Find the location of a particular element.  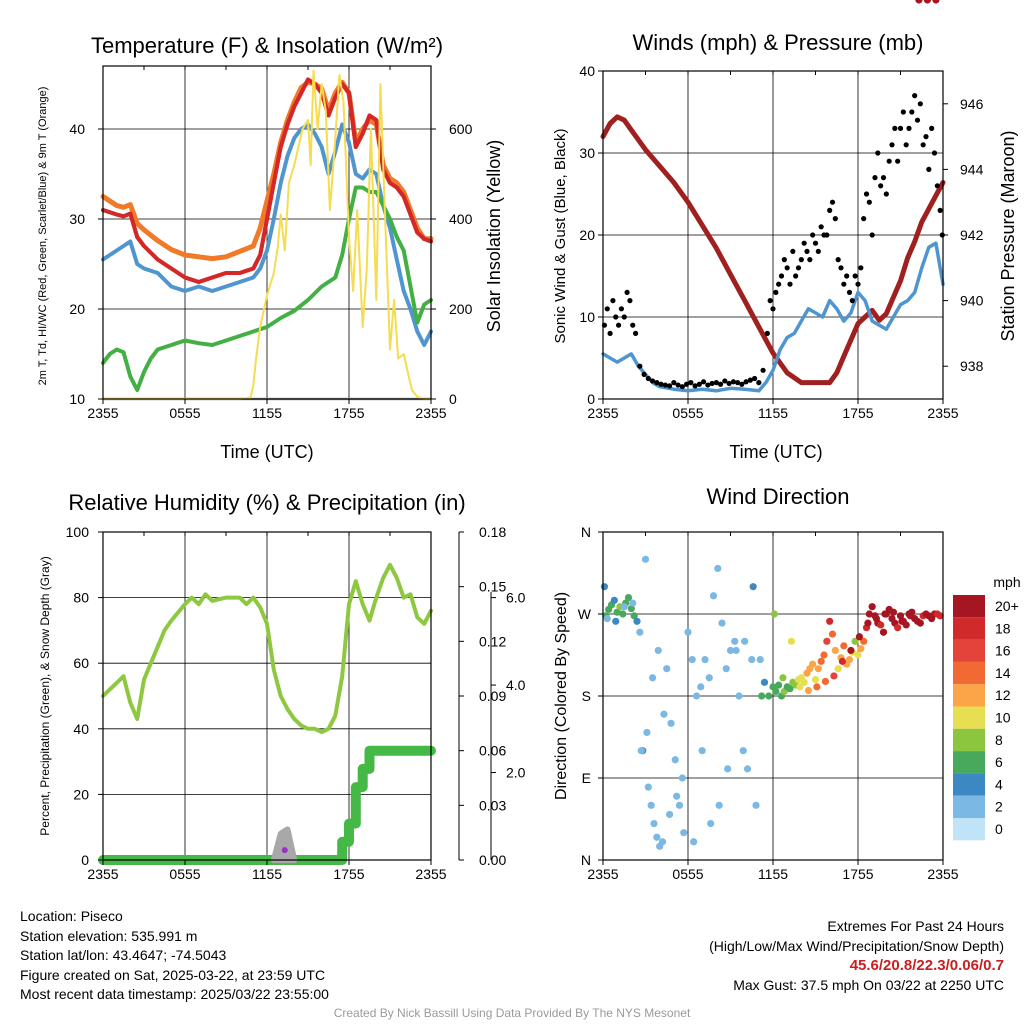

solar-y2-label: Solar Insolation (Yellow) is located at coordinates (494, 236).